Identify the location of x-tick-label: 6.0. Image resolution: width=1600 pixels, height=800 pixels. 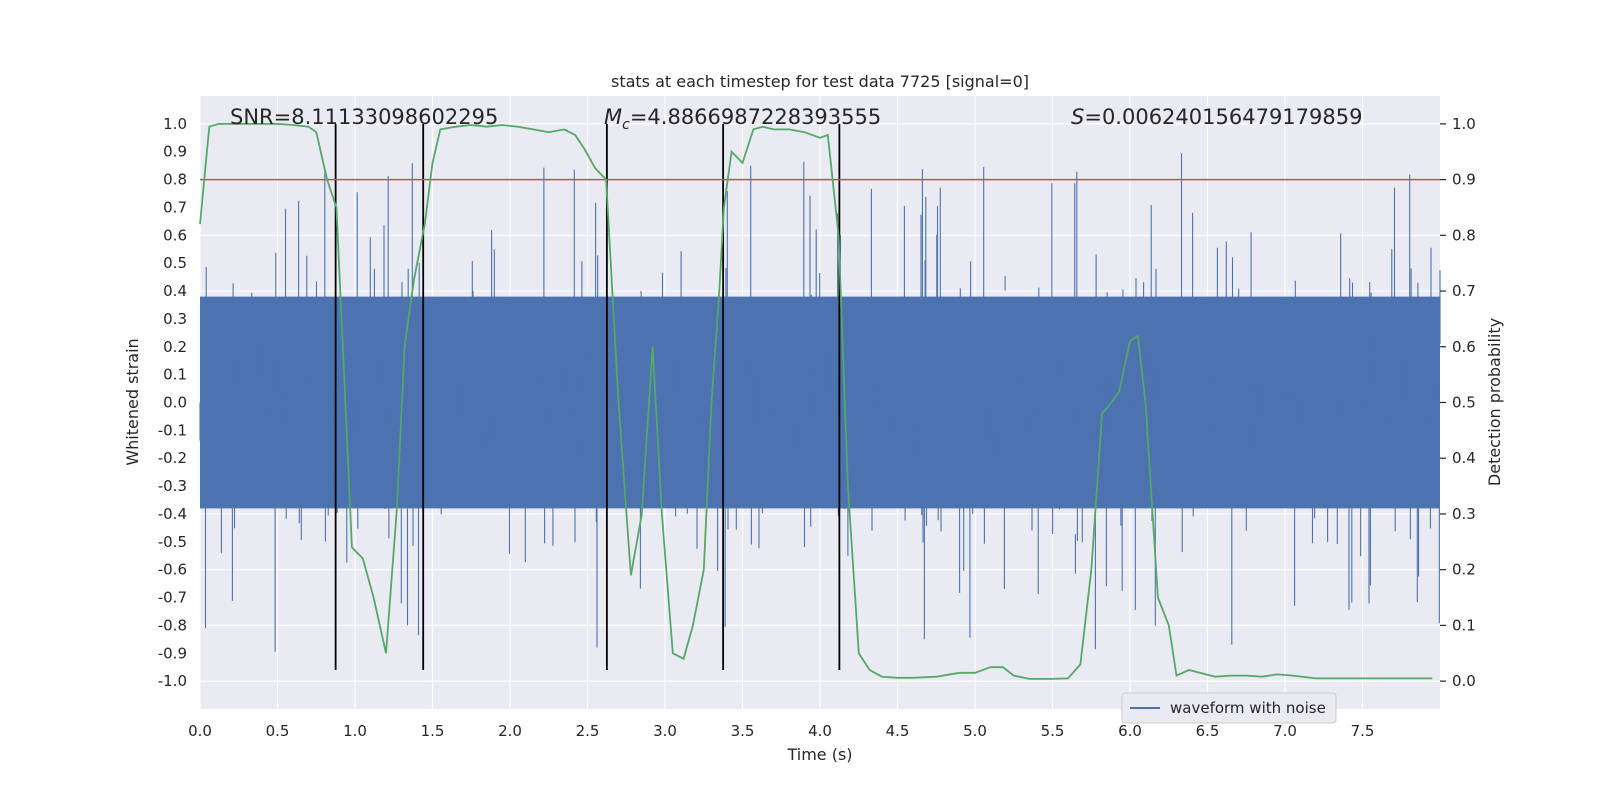
(1130, 731).